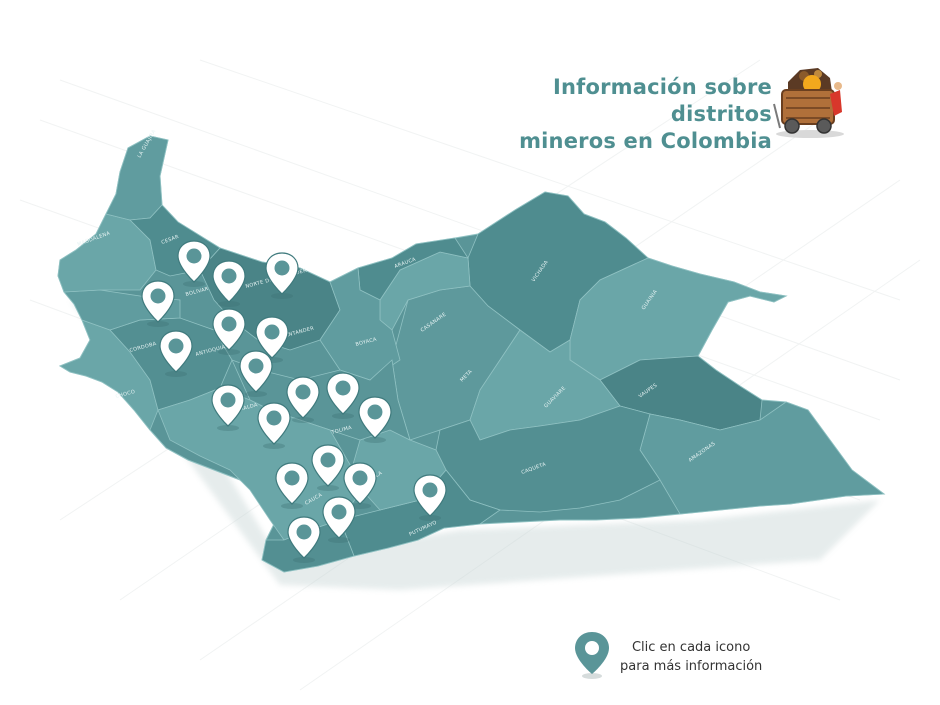 Image resolution: width=940 pixels, height=705 pixels. I want to click on department-label: CHOCO, so click(125, 394).